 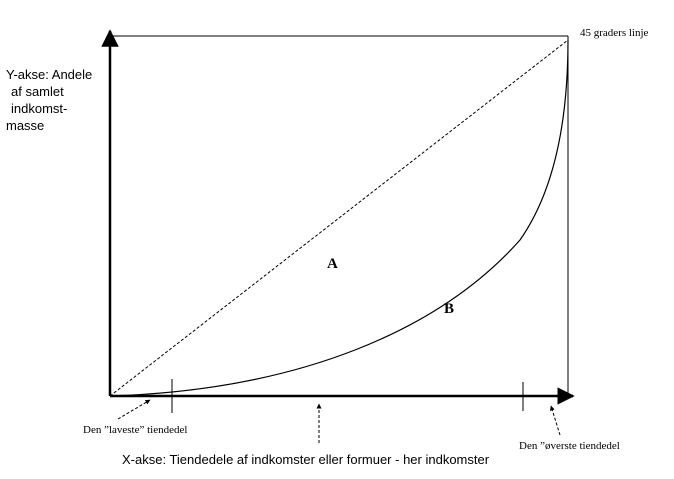 I want to click on area-a-label: A, so click(x=332, y=264).